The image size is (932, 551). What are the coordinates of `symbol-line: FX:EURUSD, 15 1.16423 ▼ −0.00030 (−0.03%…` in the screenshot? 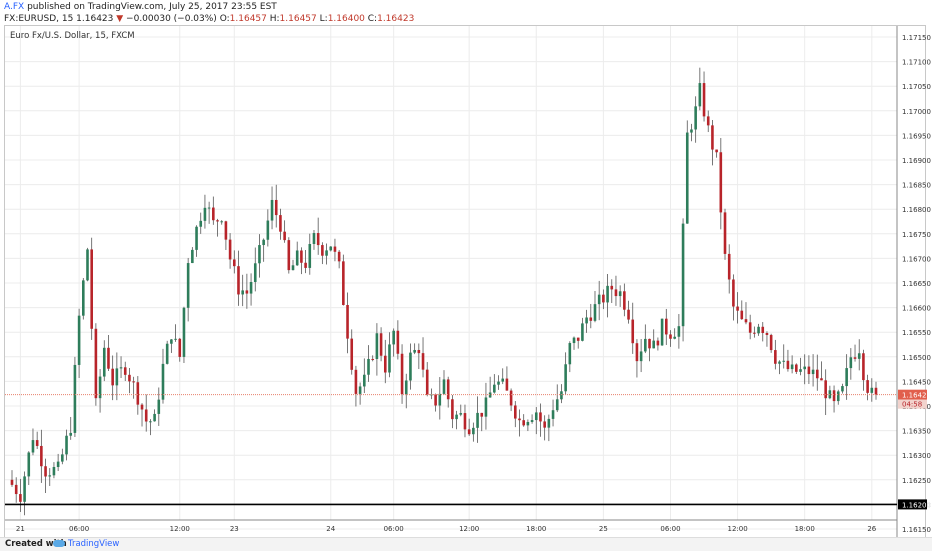 It's located at (209, 19).